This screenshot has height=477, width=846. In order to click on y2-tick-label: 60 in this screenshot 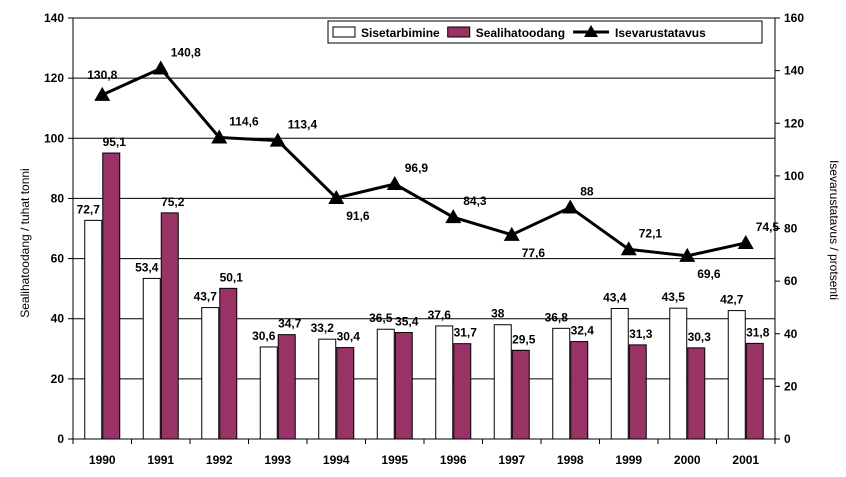, I will do `click(791, 281)`.